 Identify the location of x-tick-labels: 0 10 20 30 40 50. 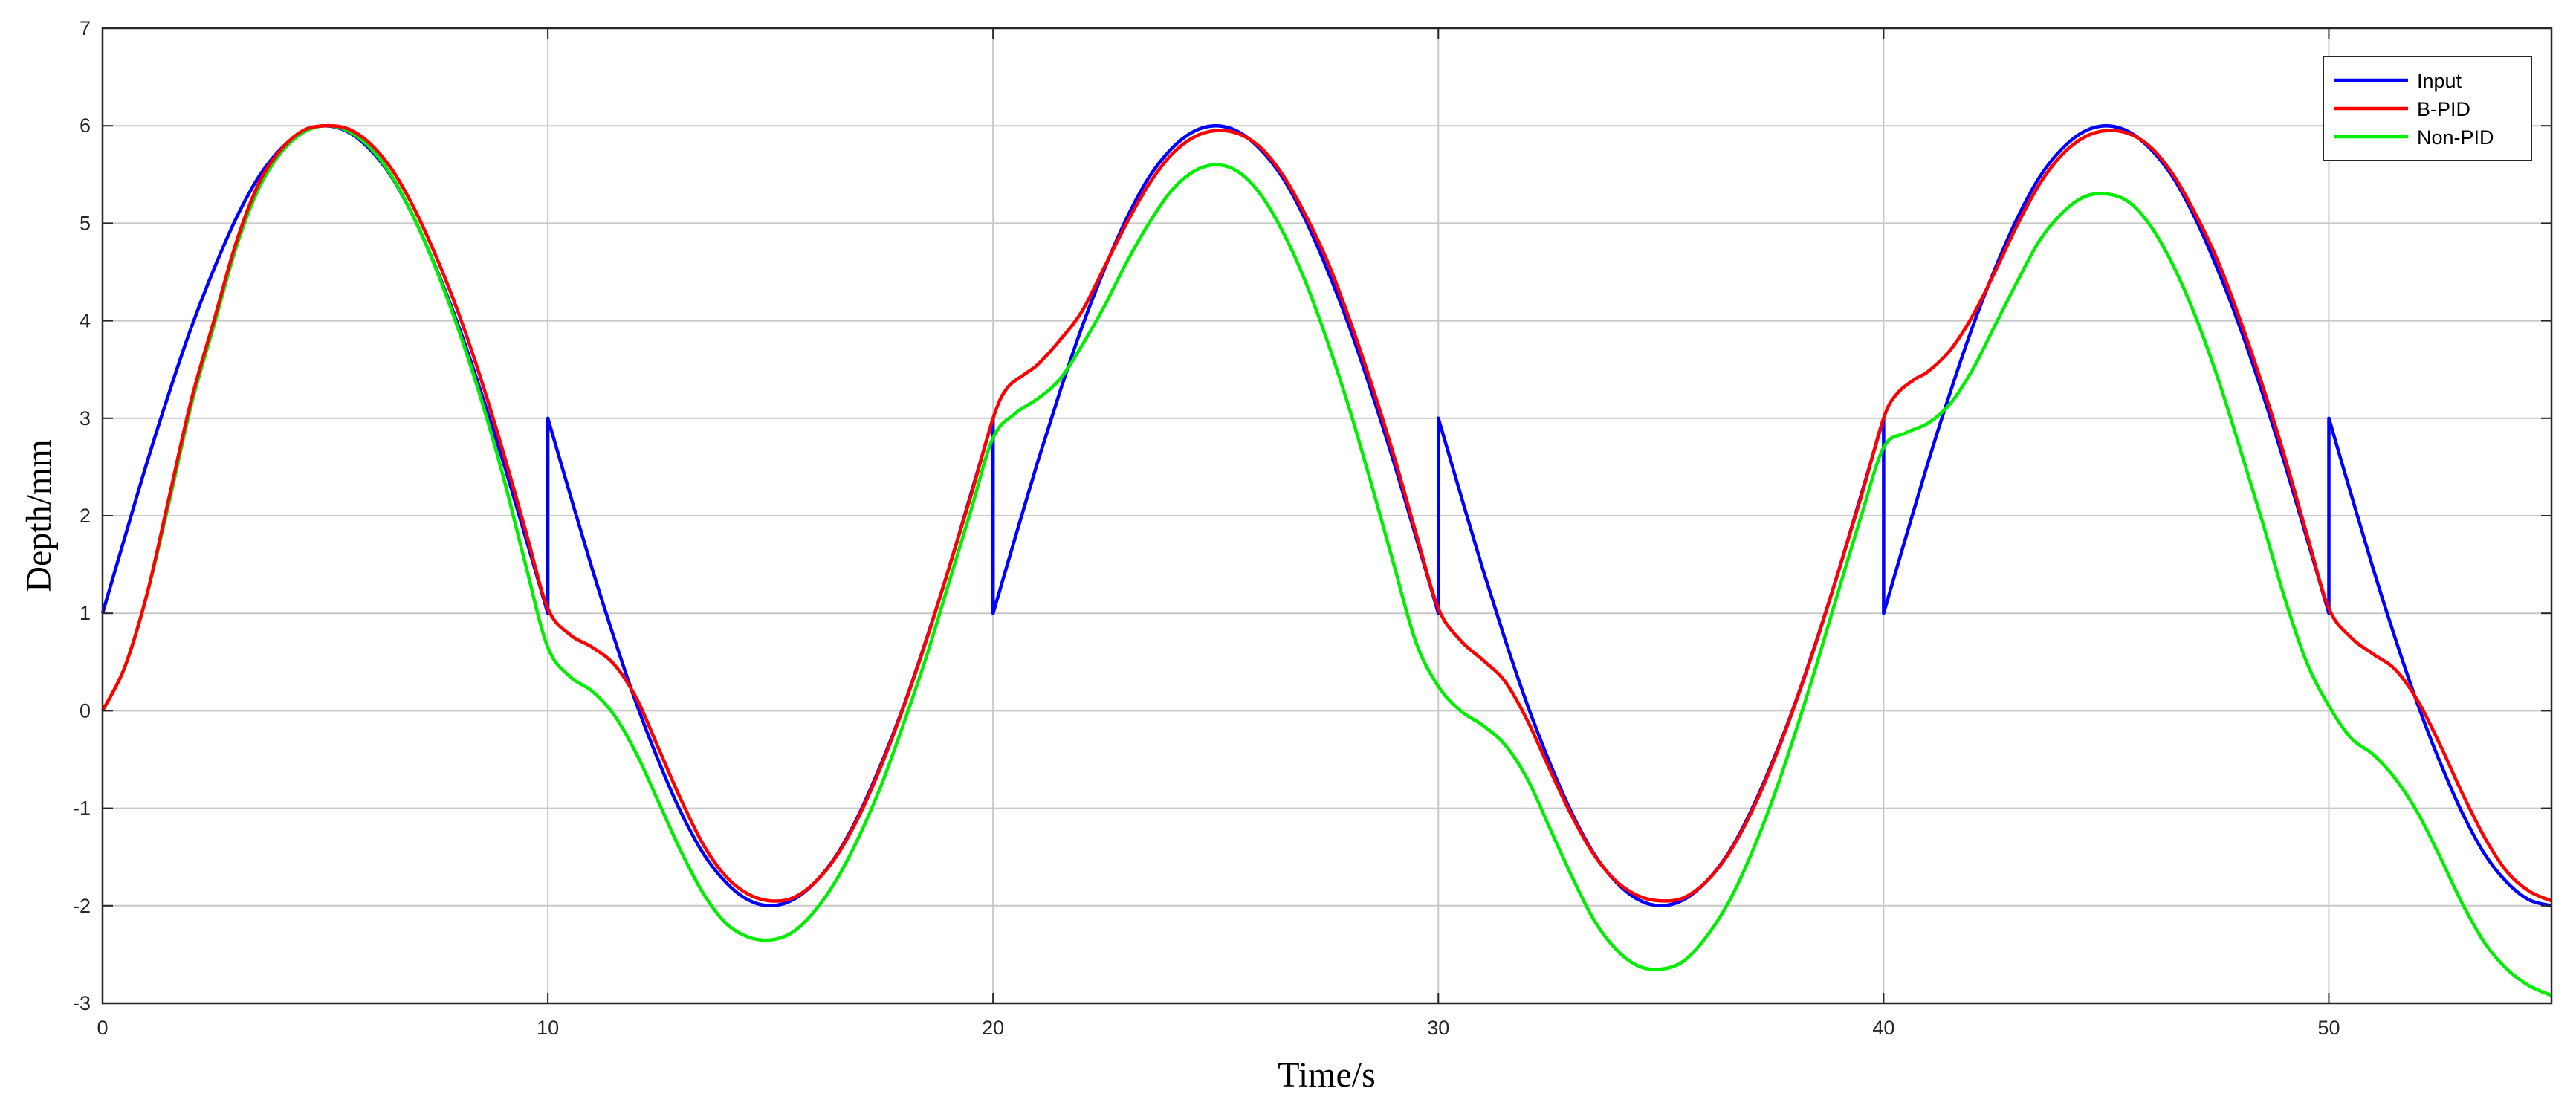
(1218, 1028).